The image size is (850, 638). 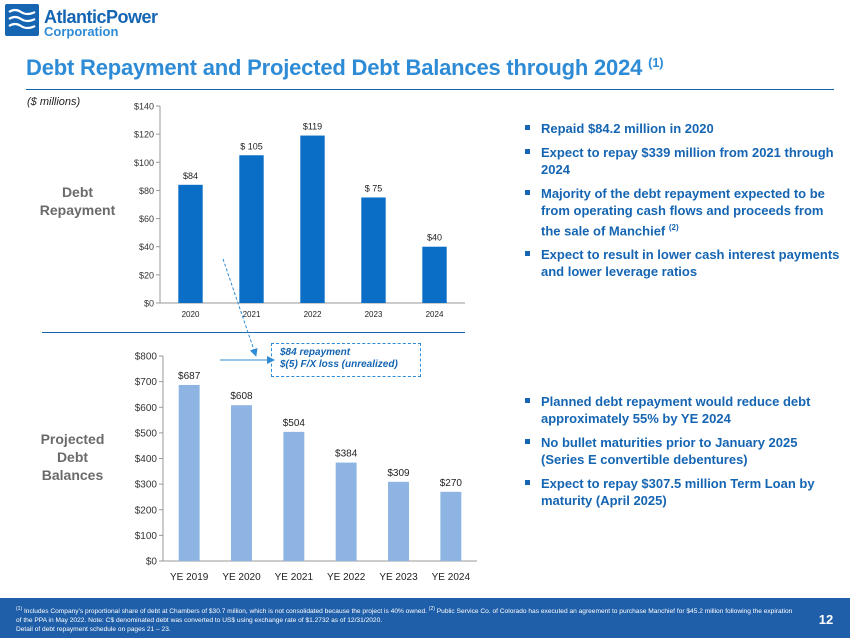 What do you see at coordinates (682, 128) in the screenshot?
I see `bullet-item: Repaid $84.2 million in 2020` at bounding box center [682, 128].